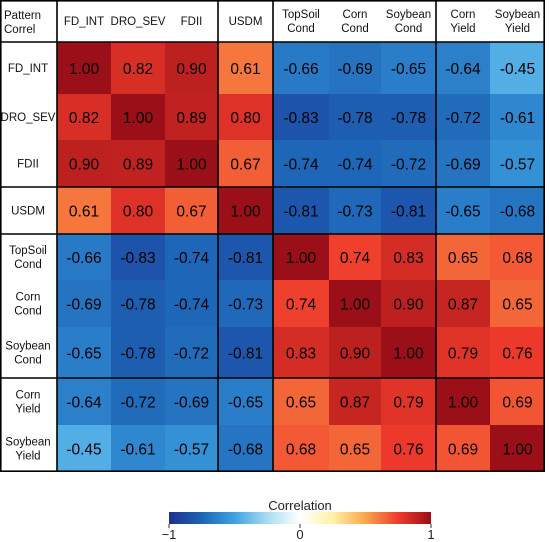 Image resolution: width=550 pixels, height=542 pixels. Describe the element at coordinates (463, 69) in the screenshot. I see `cell-value-label: -0.64` at that location.